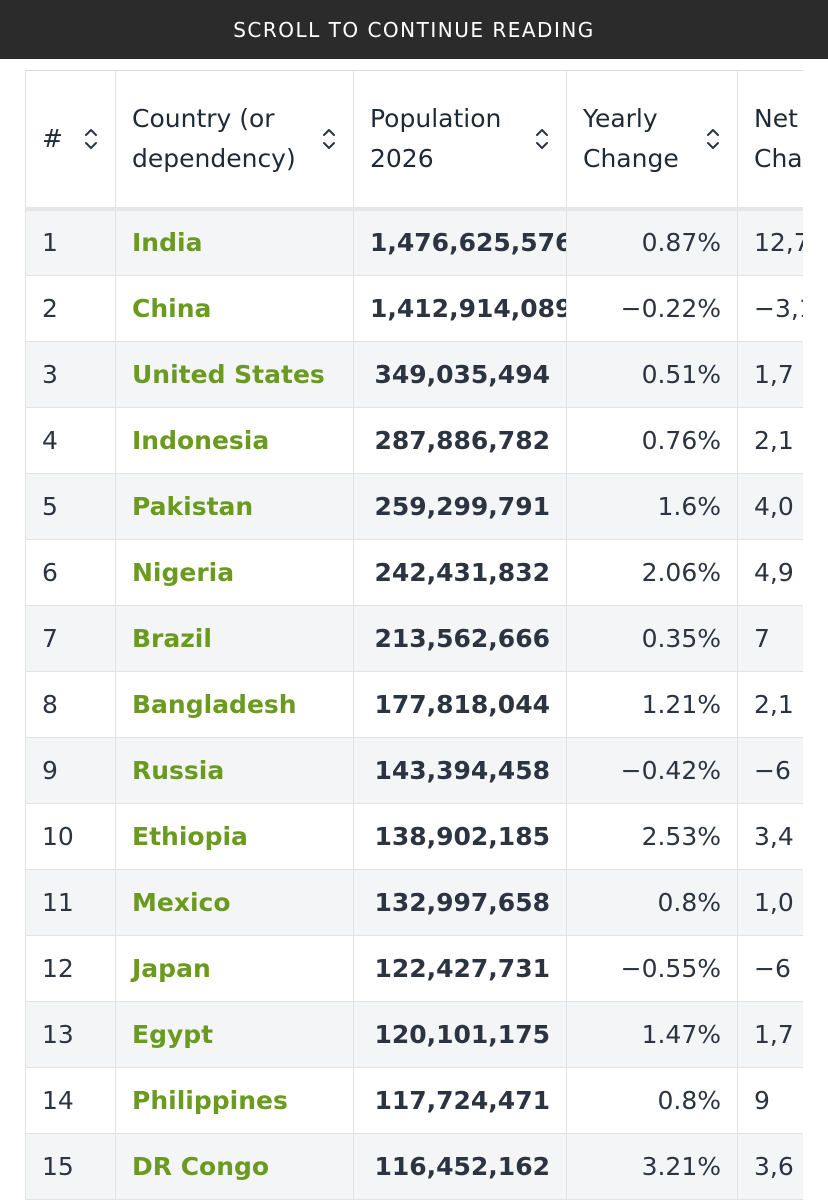  What do you see at coordinates (173, 1034) in the screenshot?
I see `country-link: Egypt` at bounding box center [173, 1034].